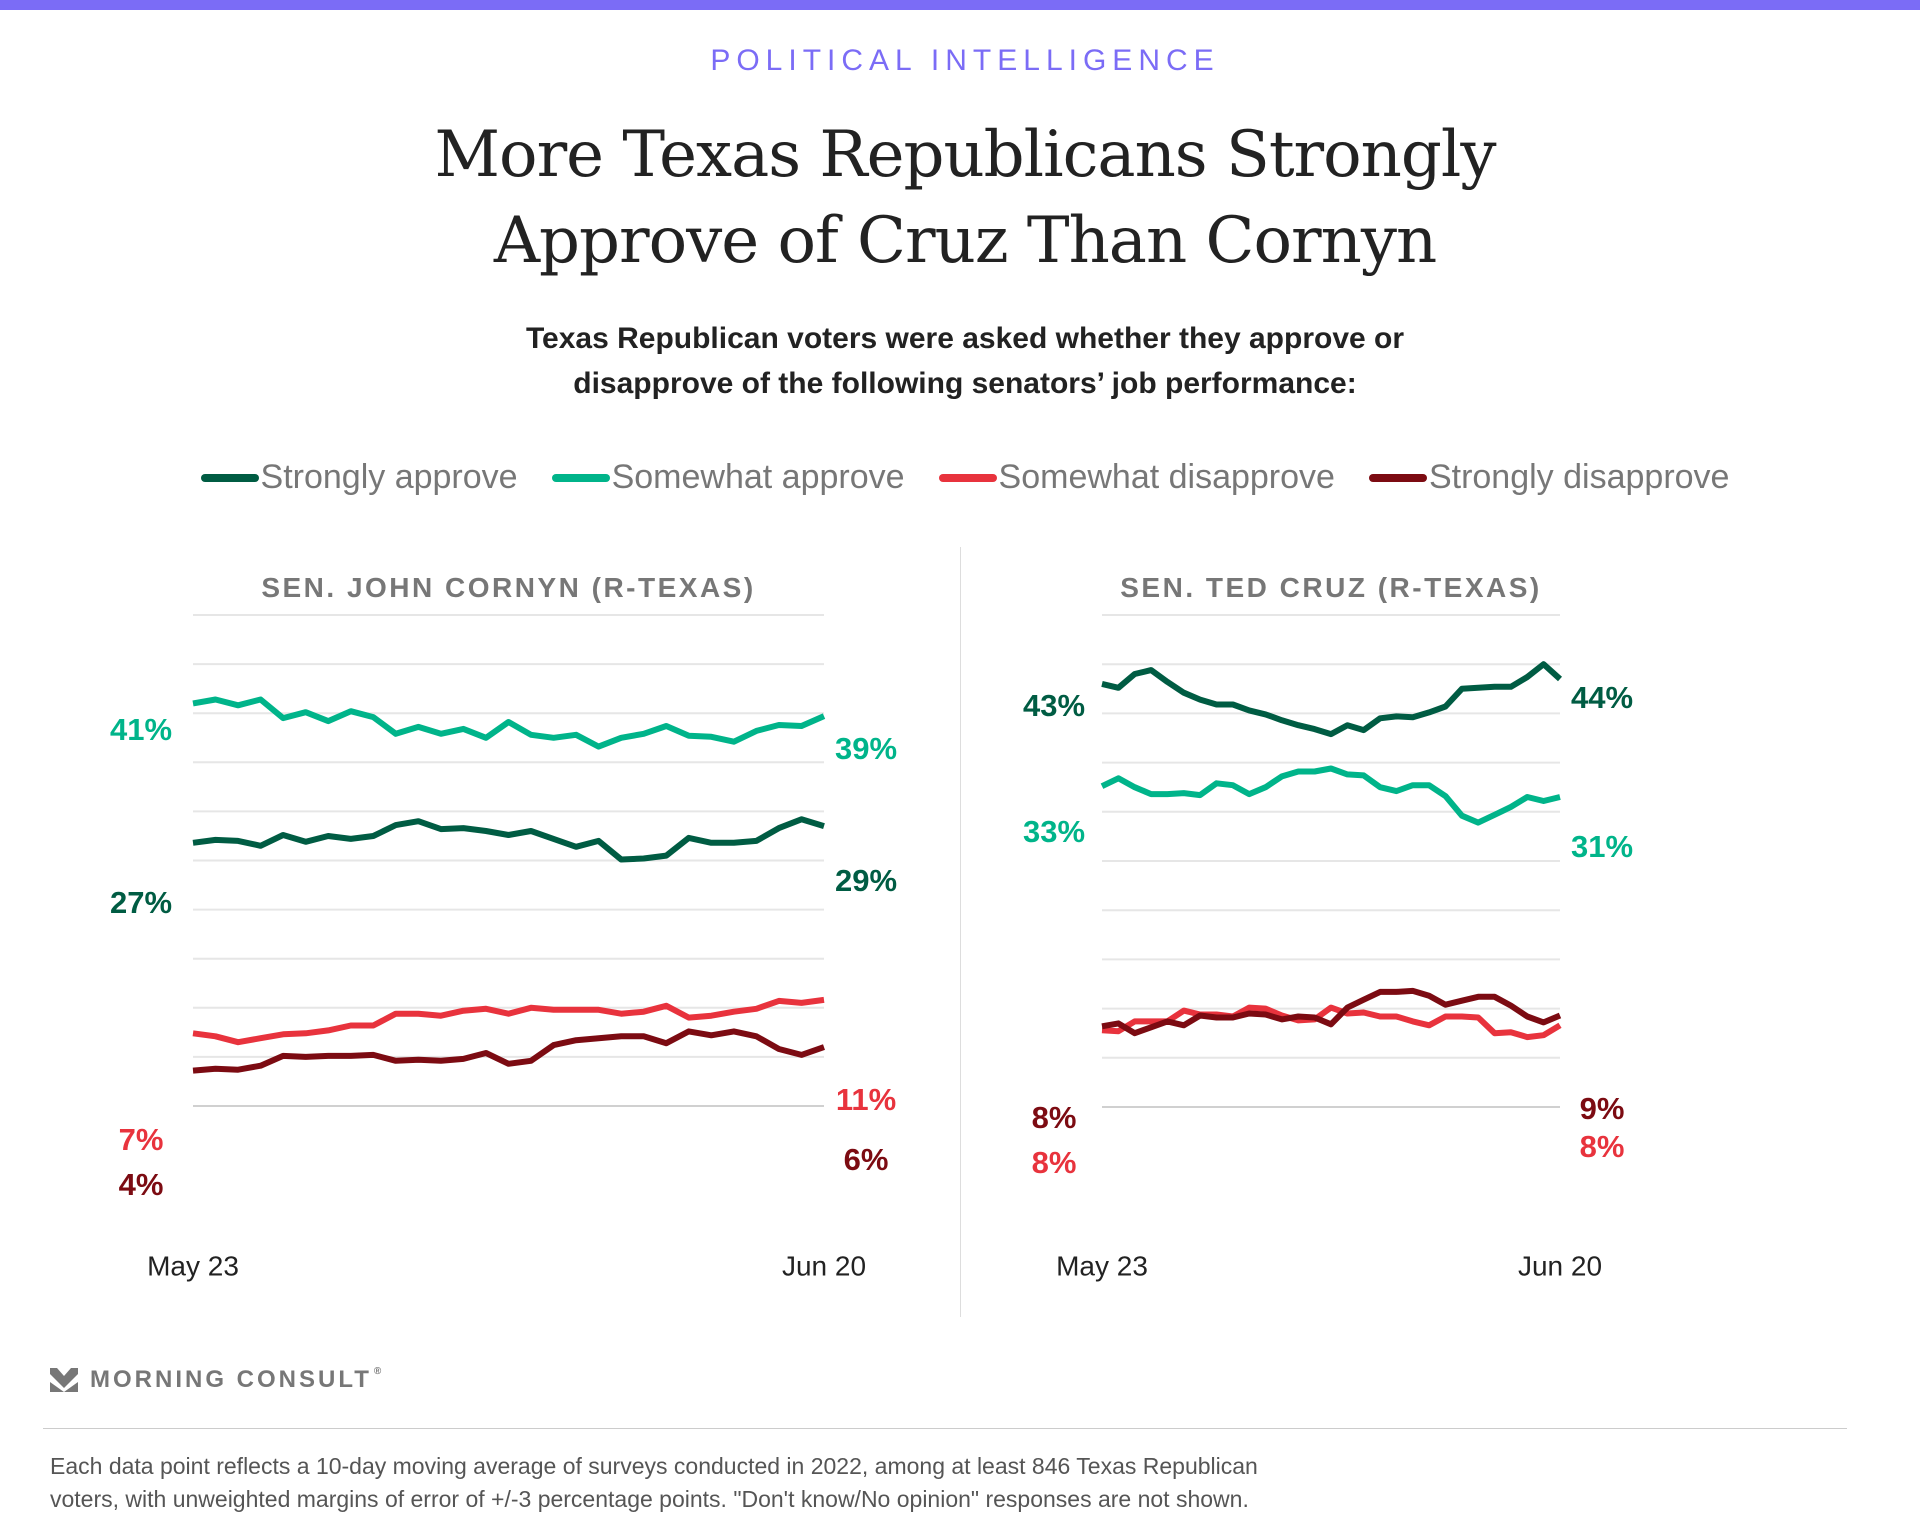  Describe the element at coordinates (141, 902) in the screenshot. I see `start-value-label: 27%` at that location.